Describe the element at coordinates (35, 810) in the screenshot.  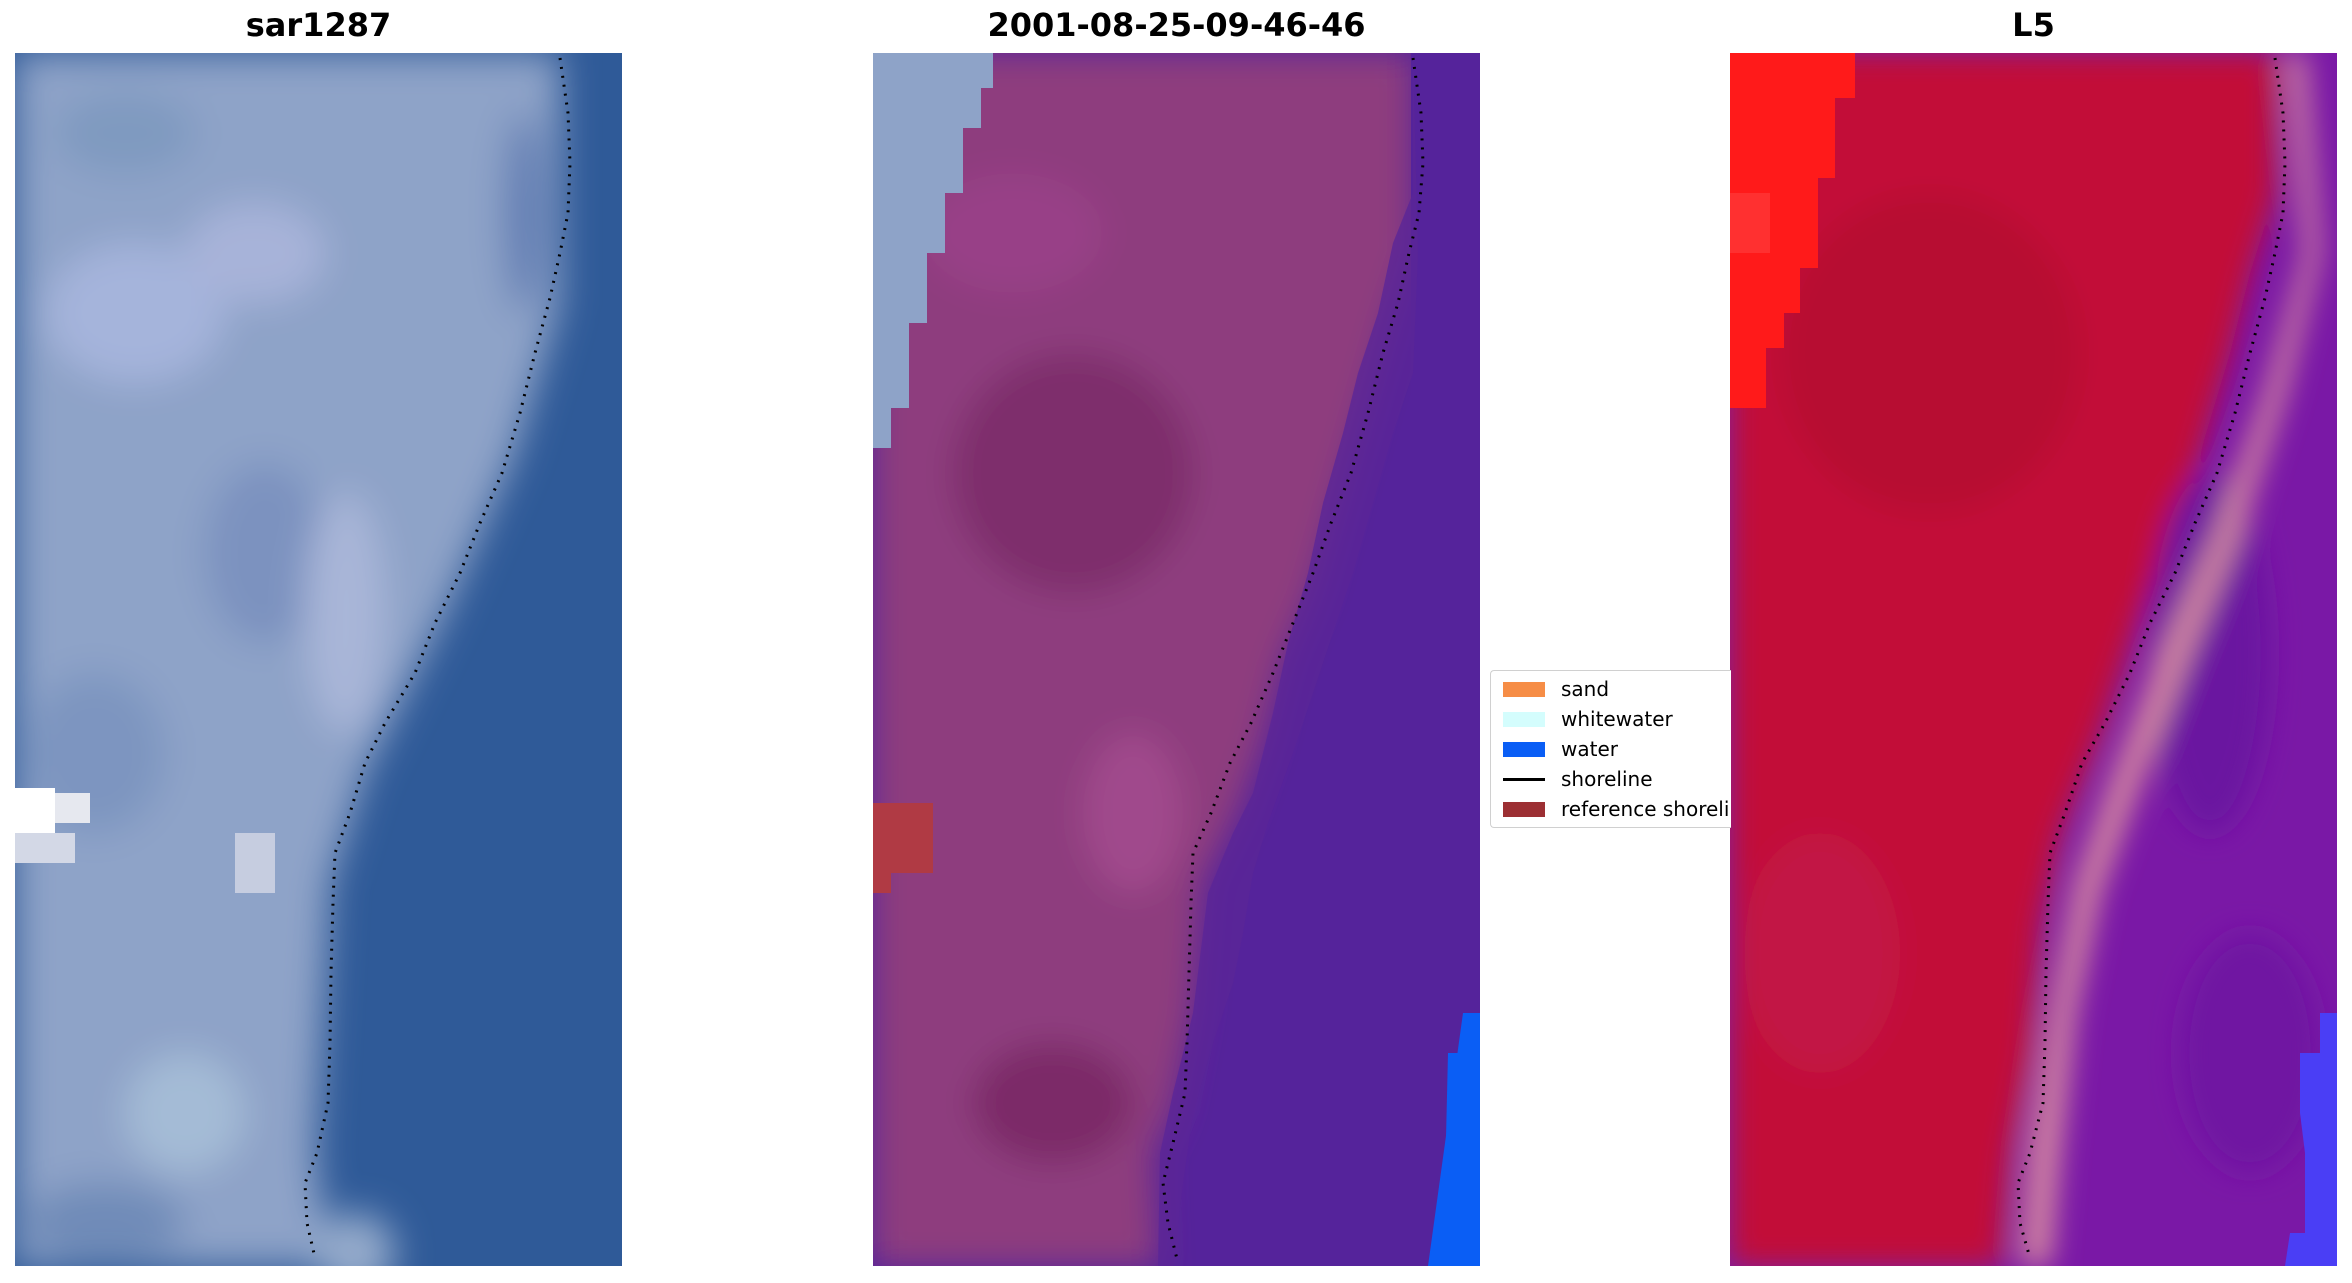
I see `bright-spot` at that location.